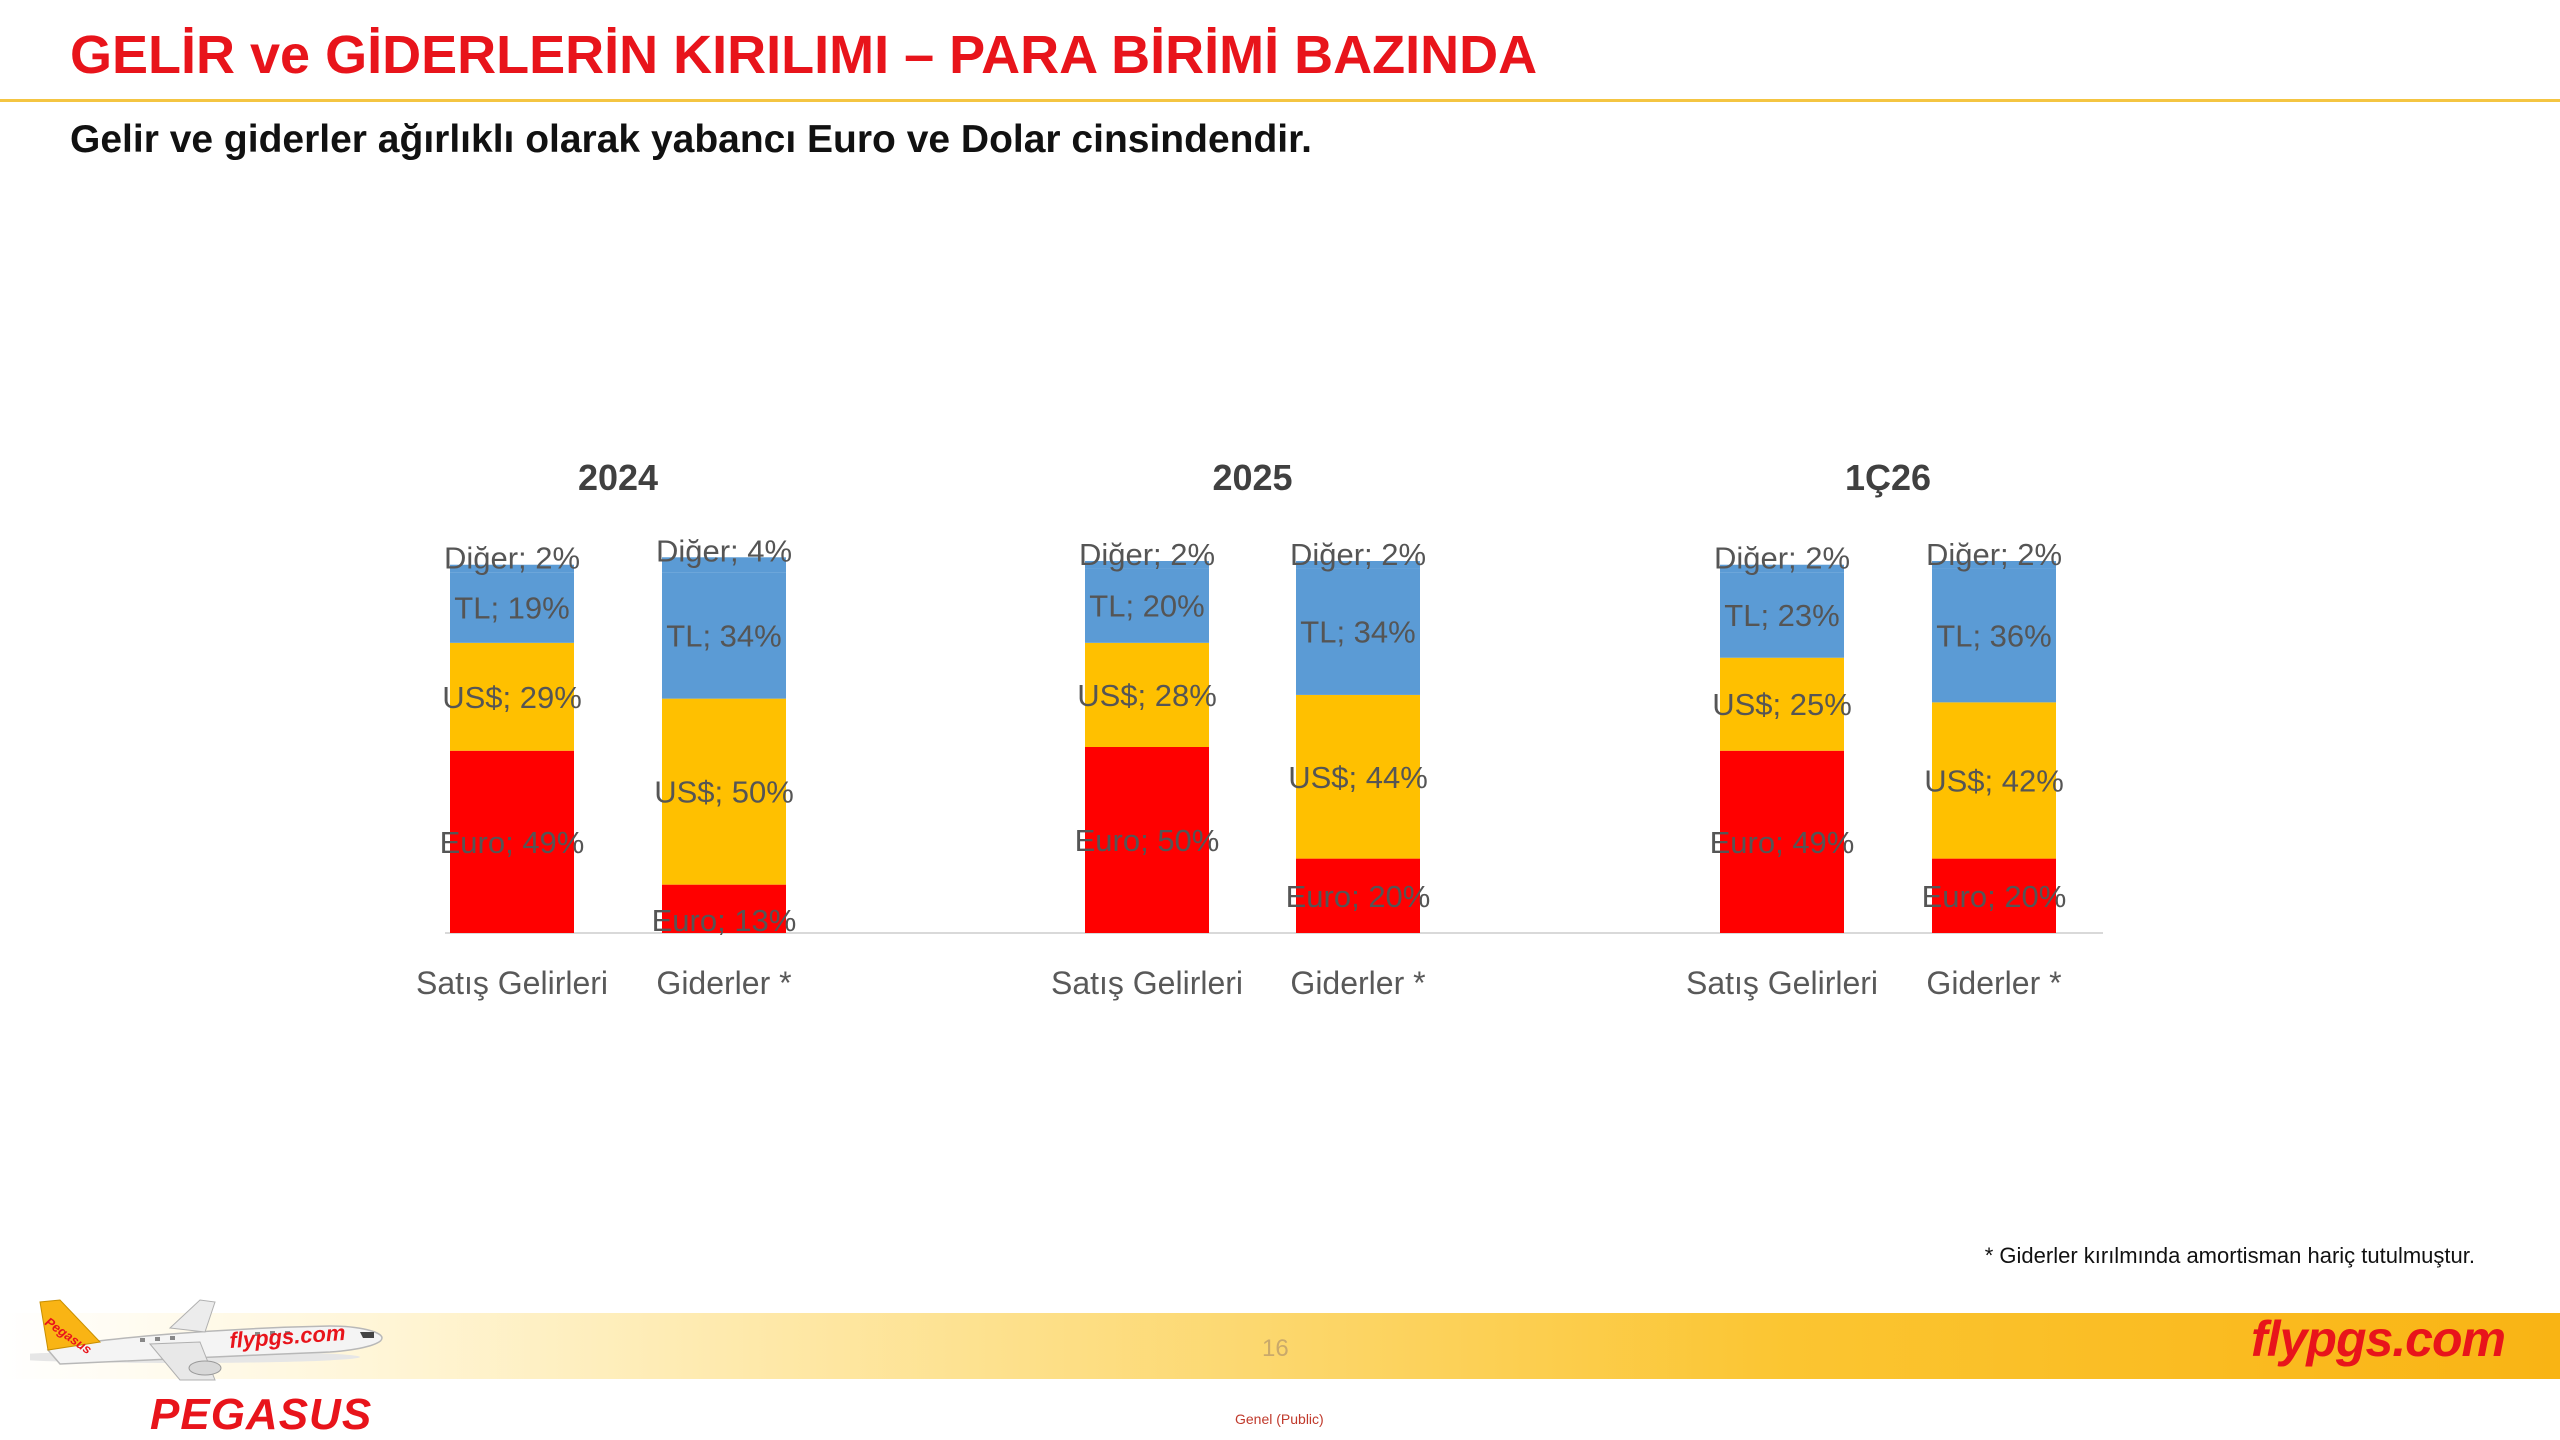 The height and width of the screenshot is (1440, 2560). What do you see at coordinates (724, 920) in the screenshot?
I see `data-label-2024-giderler-euro: Euro; 13%` at bounding box center [724, 920].